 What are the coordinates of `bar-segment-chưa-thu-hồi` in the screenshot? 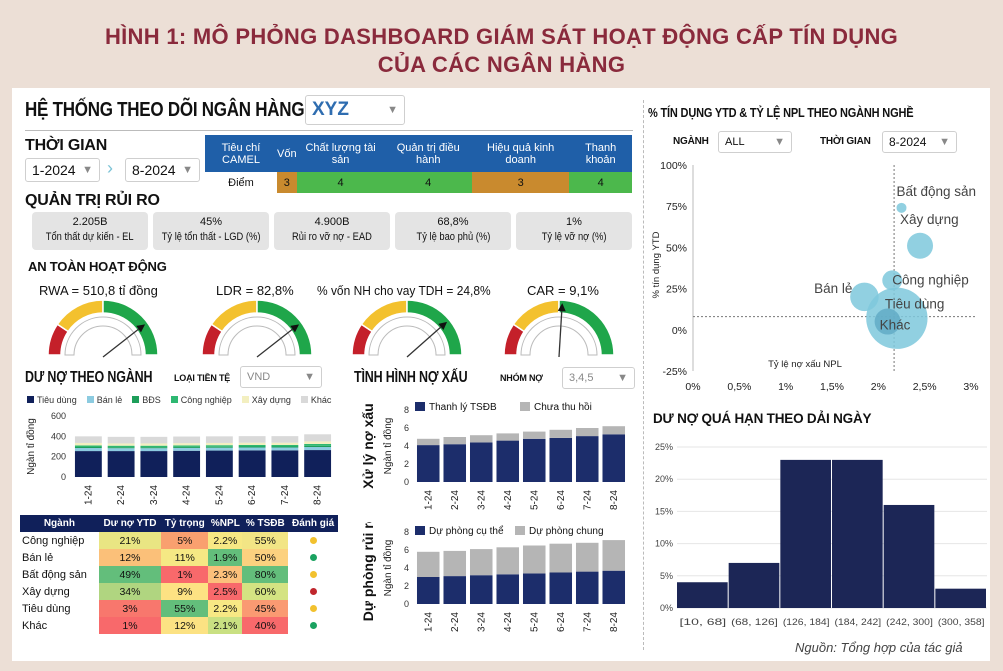 It's located at (561, 433).